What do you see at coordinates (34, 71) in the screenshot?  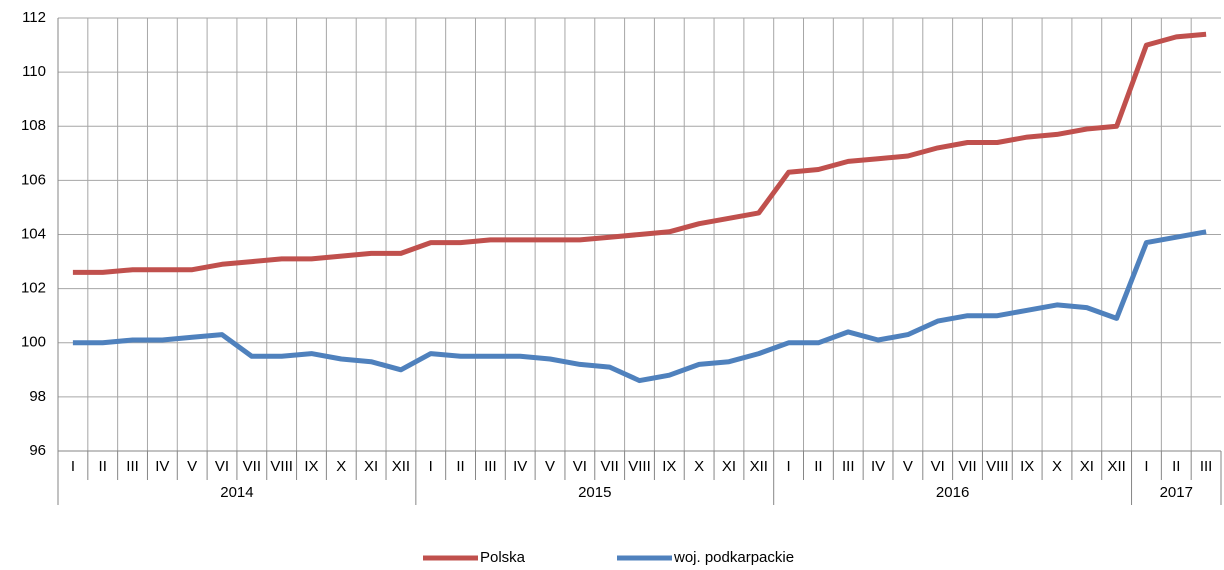 I see `y-tick-label: 110` at bounding box center [34, 71].